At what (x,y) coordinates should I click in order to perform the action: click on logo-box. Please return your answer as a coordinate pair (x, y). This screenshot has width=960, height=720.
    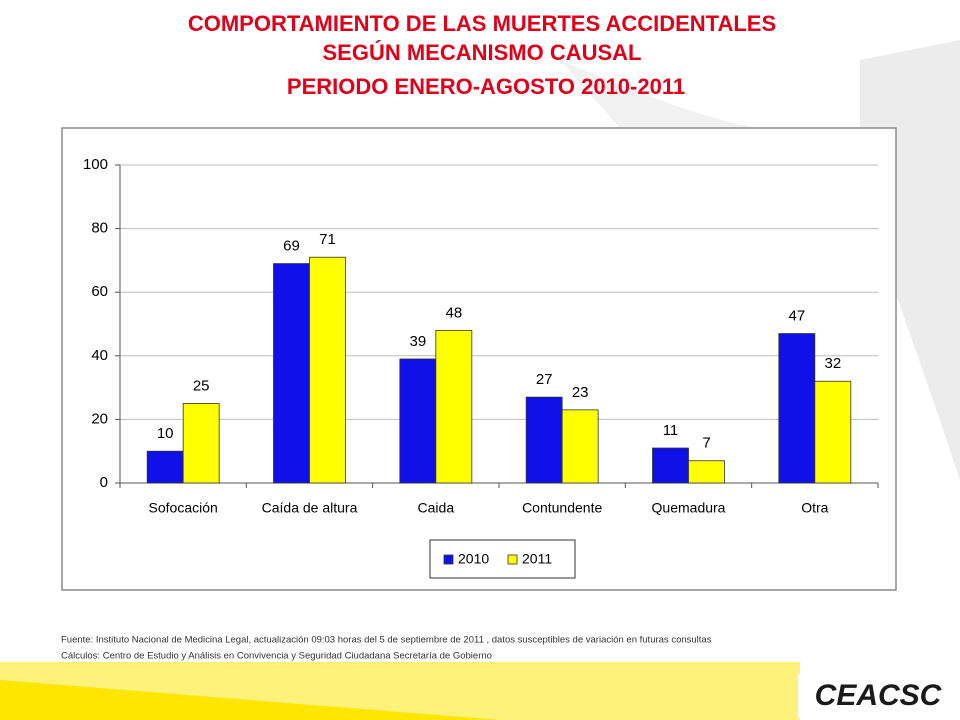
    Looking at the image, I should click on (878, 696).